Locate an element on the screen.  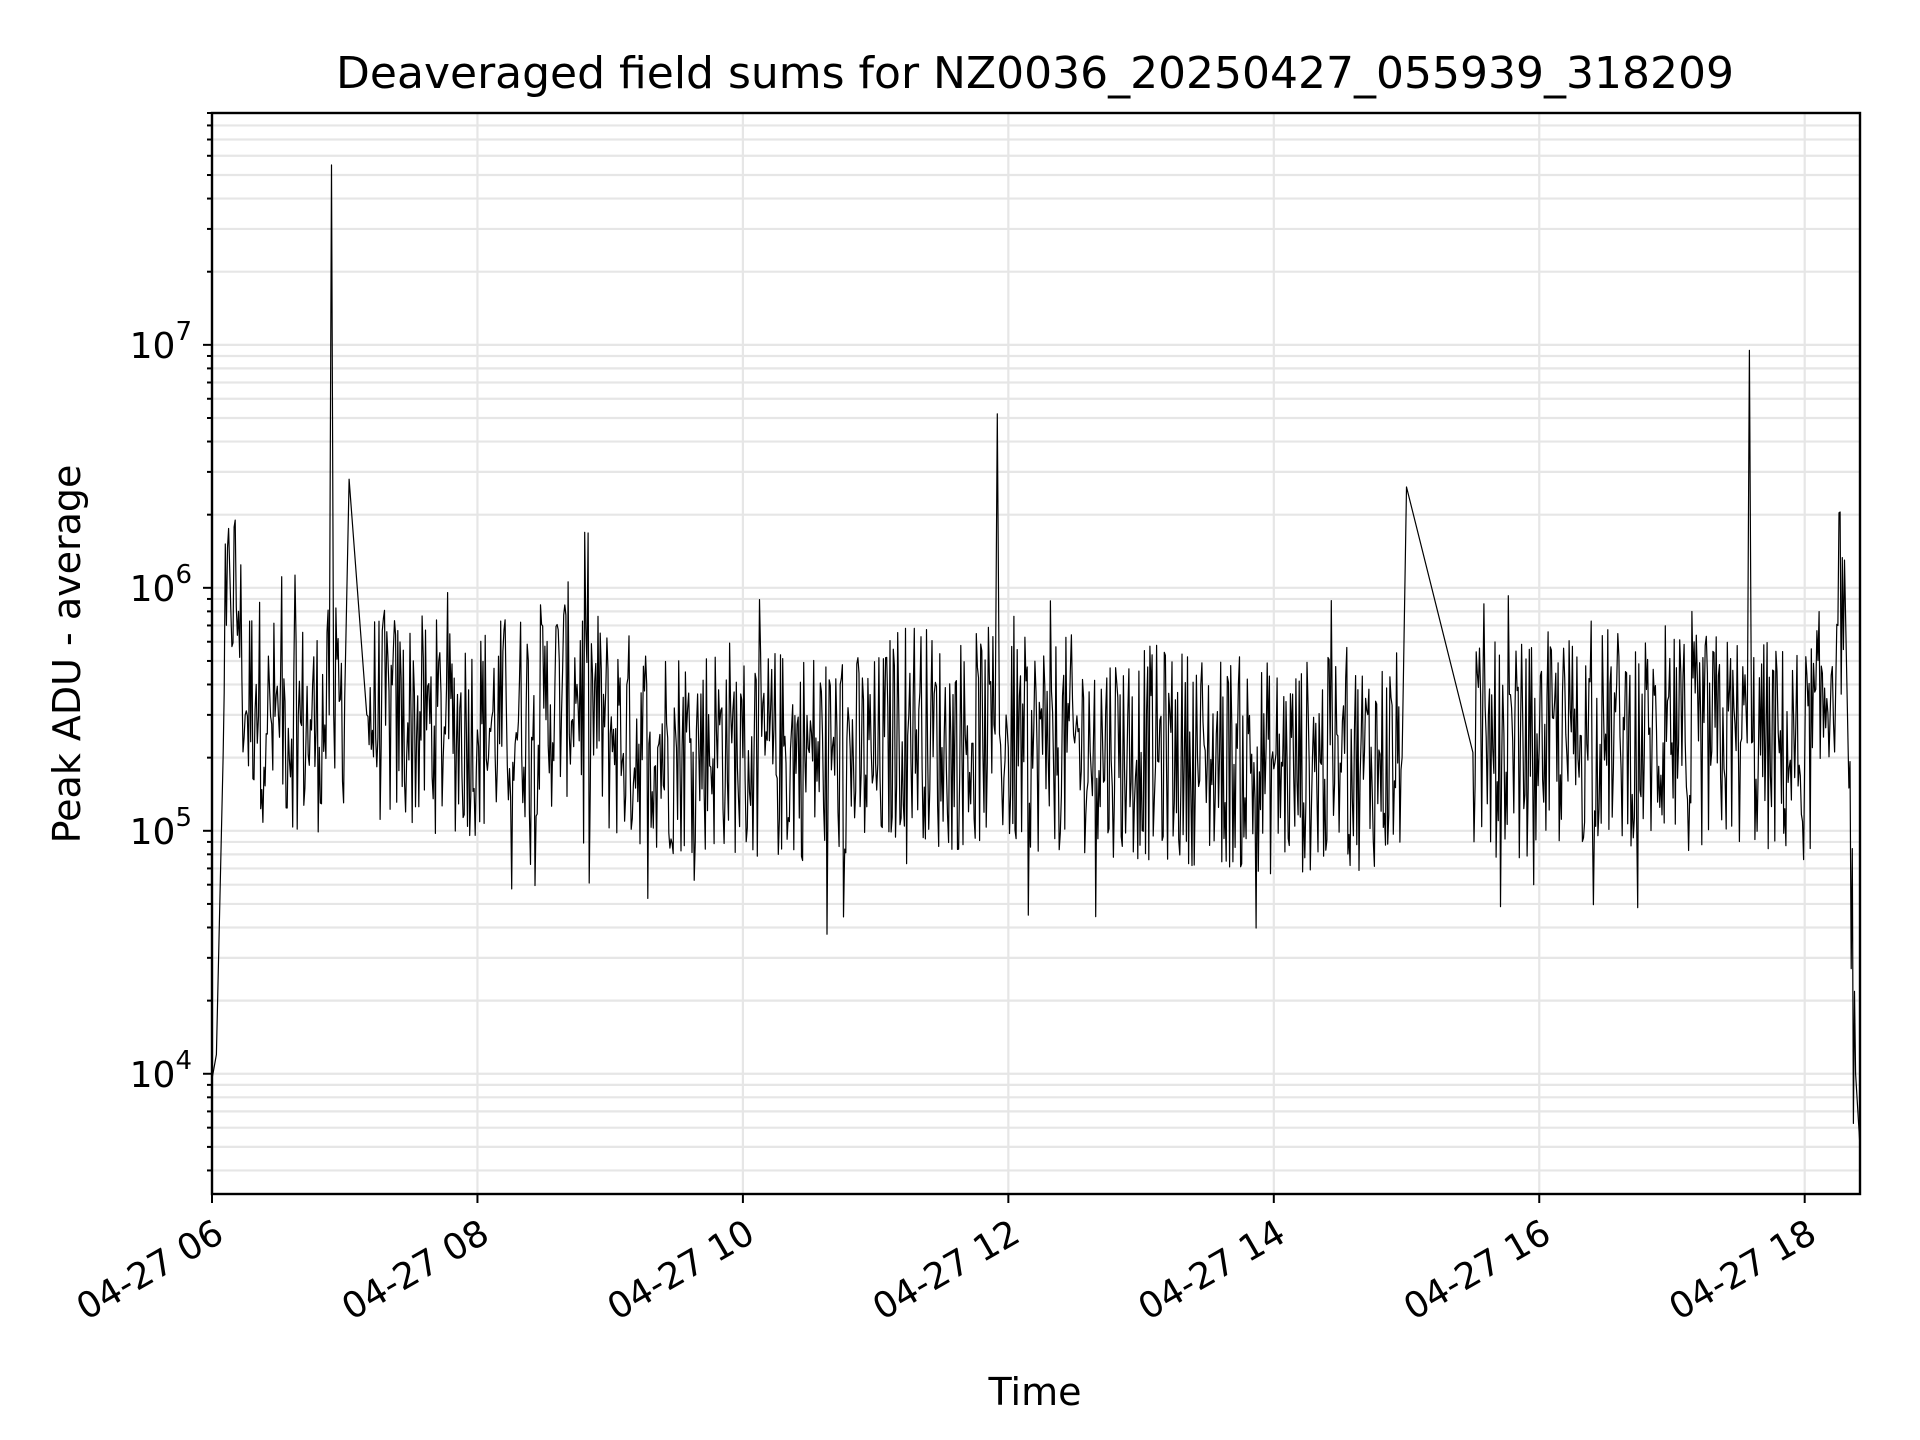
y-tick-exponent: 7 is located at coordinates (183, 332).